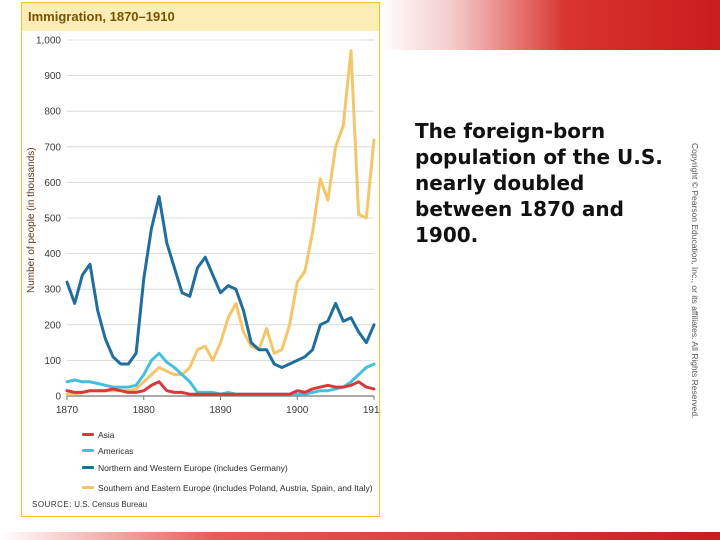 Image resolution: width=720 pixels, height=540 pixels. I want to click on y-tick-label: 0, so click(58, 397).